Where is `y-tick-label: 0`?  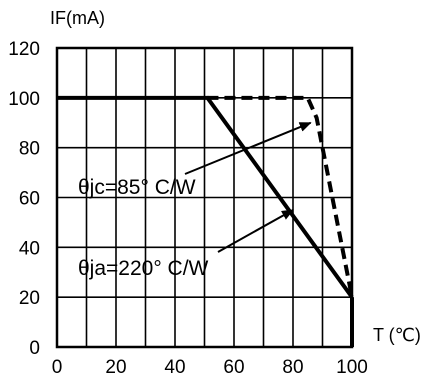
y-tick-label: 0 is located at coordinates (34, 348).